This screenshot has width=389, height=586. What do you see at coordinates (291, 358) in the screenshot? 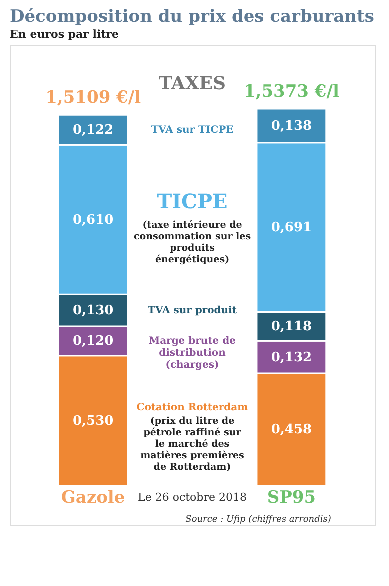
I see `data-label: 0,132` at bounding box center [291, 358].